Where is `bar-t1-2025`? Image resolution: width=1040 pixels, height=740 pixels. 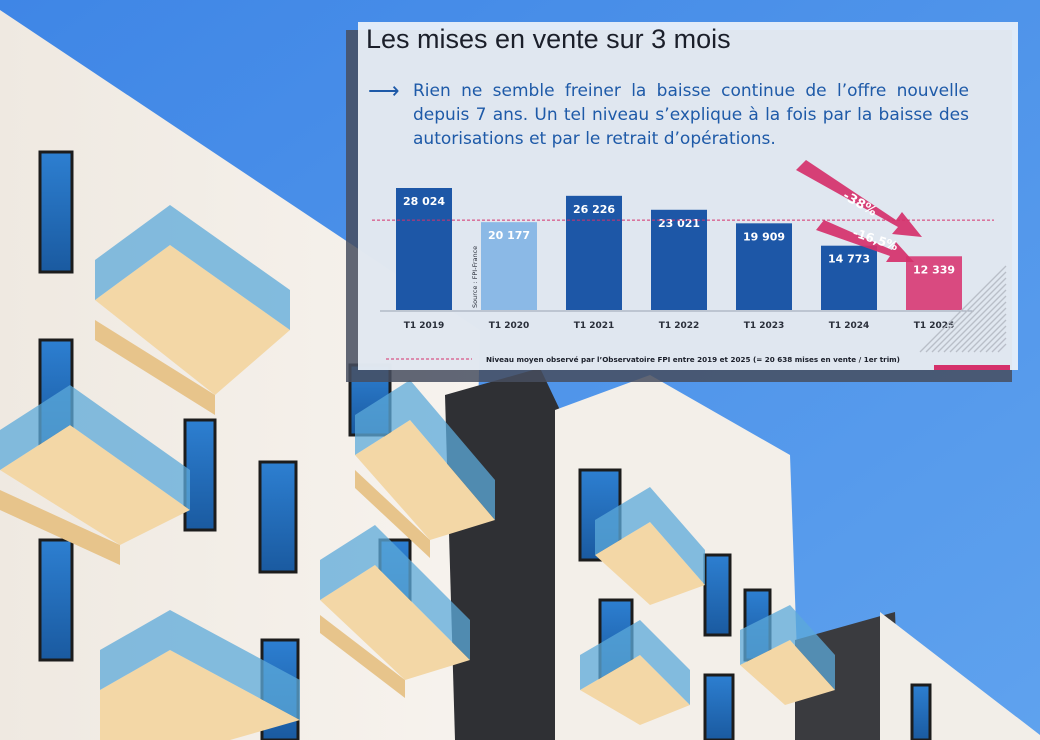 bar-t1-2025 is located at coordinates (934, 283).